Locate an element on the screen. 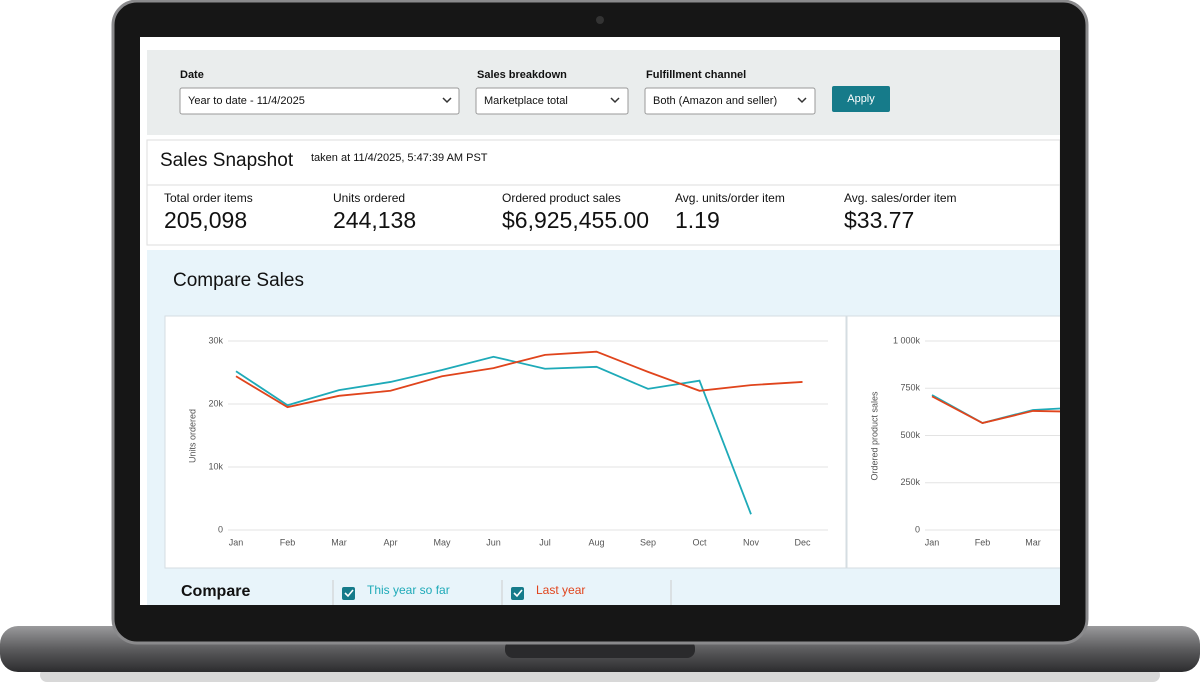 This screenshot has height=692, width=1200. x-tick-label: Jun is located at coordinates (493, 542).